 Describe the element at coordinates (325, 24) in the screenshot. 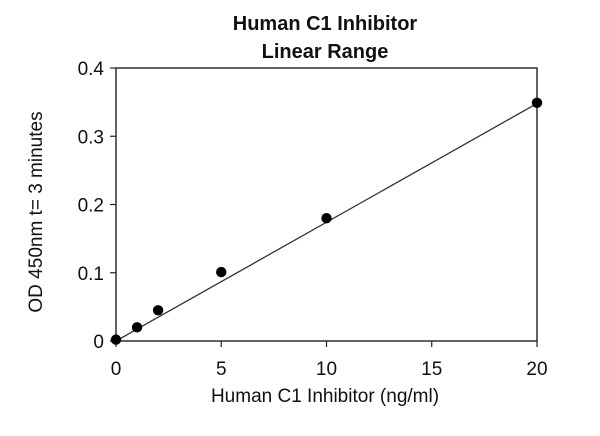

I see `chart-title-line-1: Human C1 Inhibitor` at that location.